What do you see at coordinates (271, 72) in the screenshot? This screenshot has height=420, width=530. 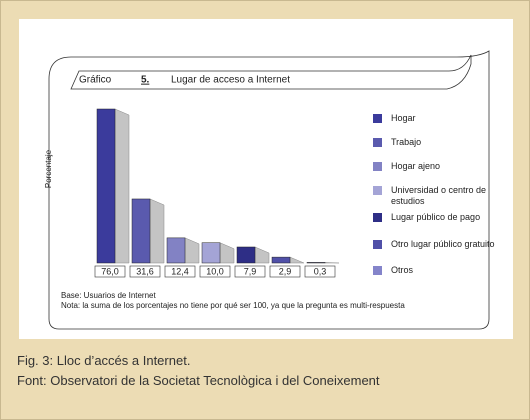 I see `title-bar` at bounding box center [271, 72].